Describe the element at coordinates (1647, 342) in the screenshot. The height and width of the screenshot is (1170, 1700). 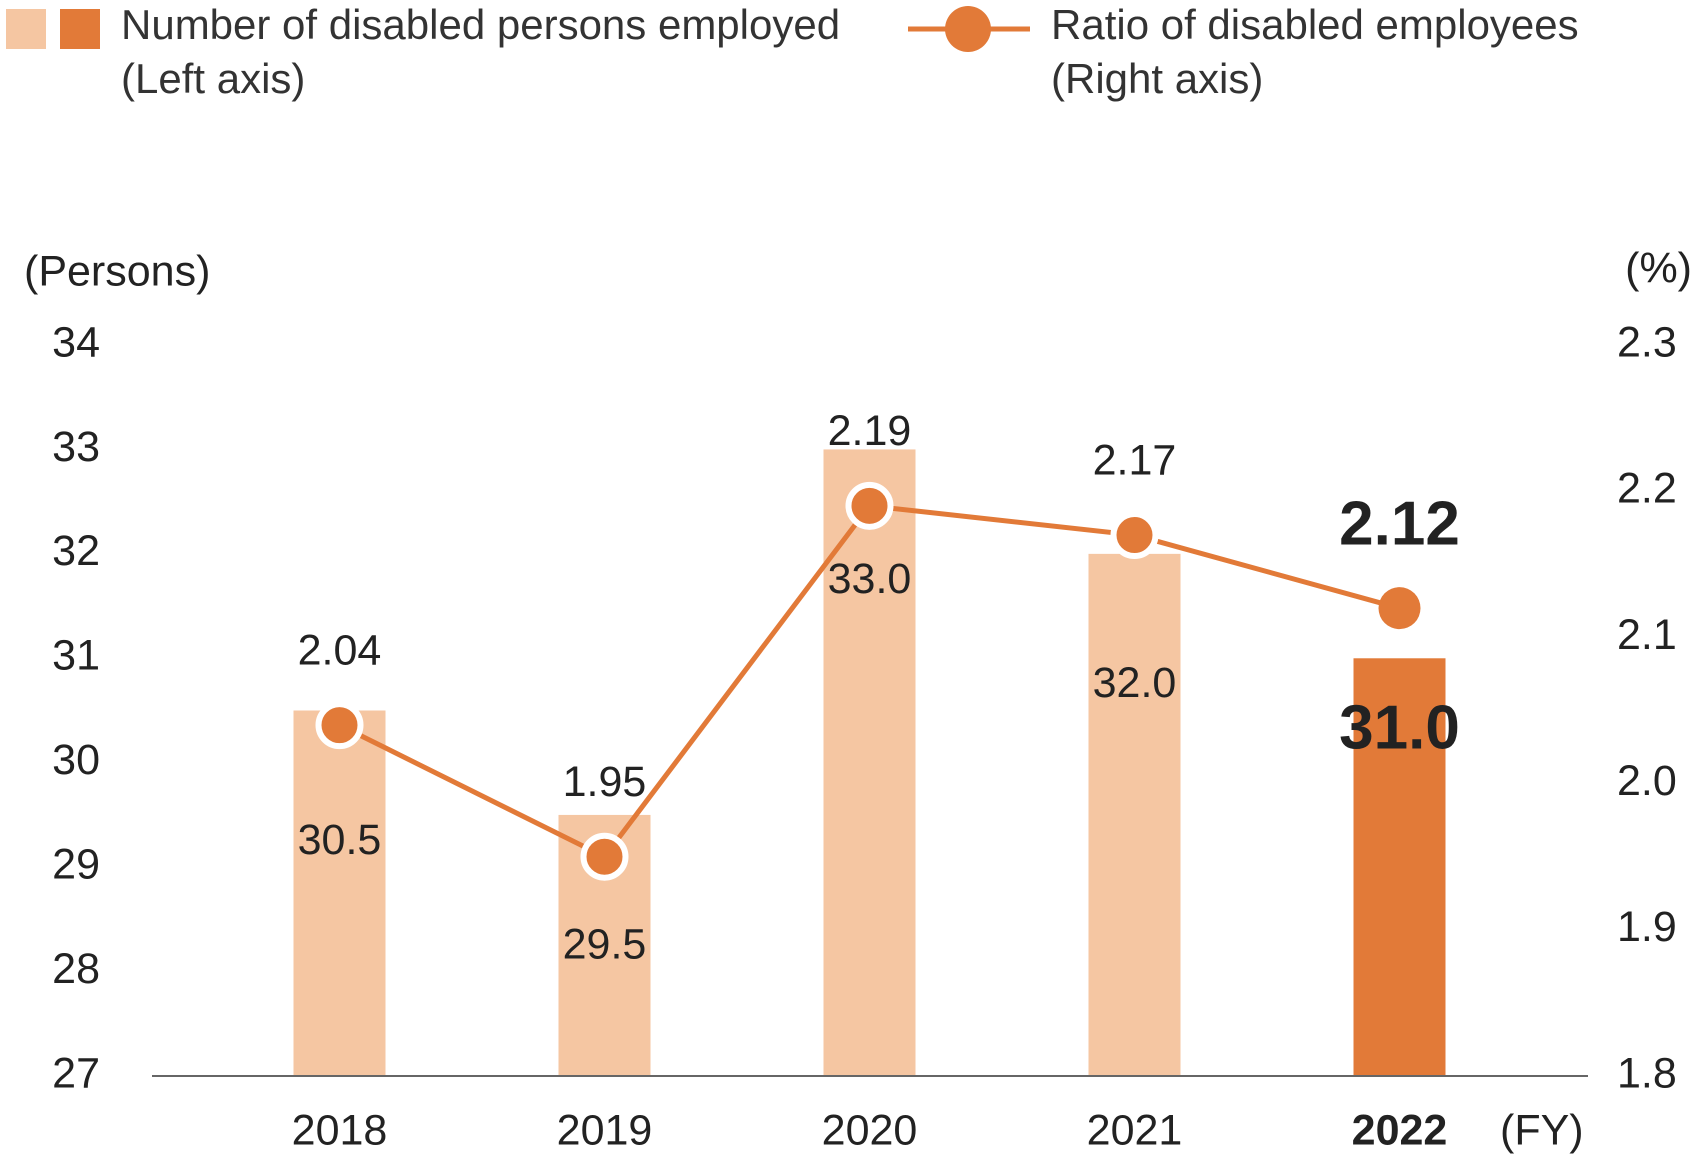
I see `y2-tick-label: 2.3` at that location.